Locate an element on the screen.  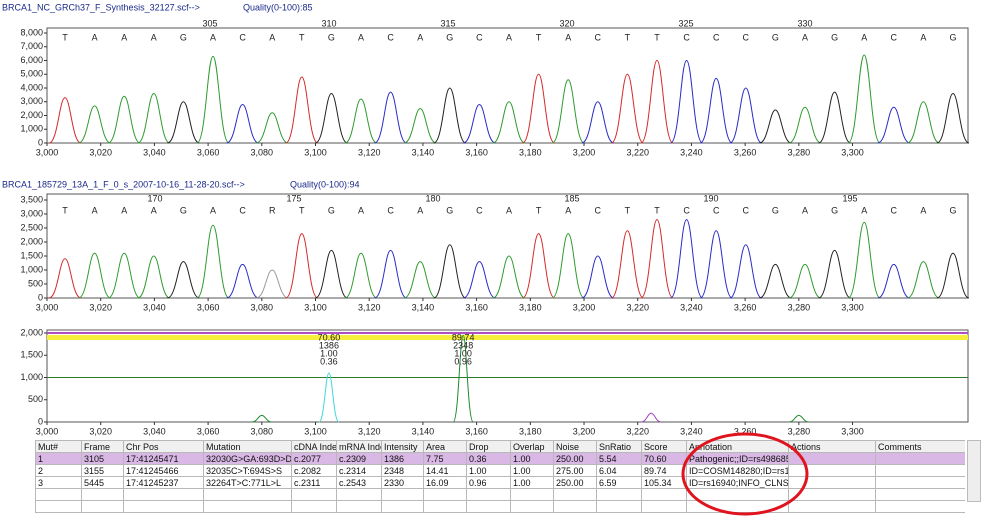
column-header: Comments is located at coordinates (920, 446).